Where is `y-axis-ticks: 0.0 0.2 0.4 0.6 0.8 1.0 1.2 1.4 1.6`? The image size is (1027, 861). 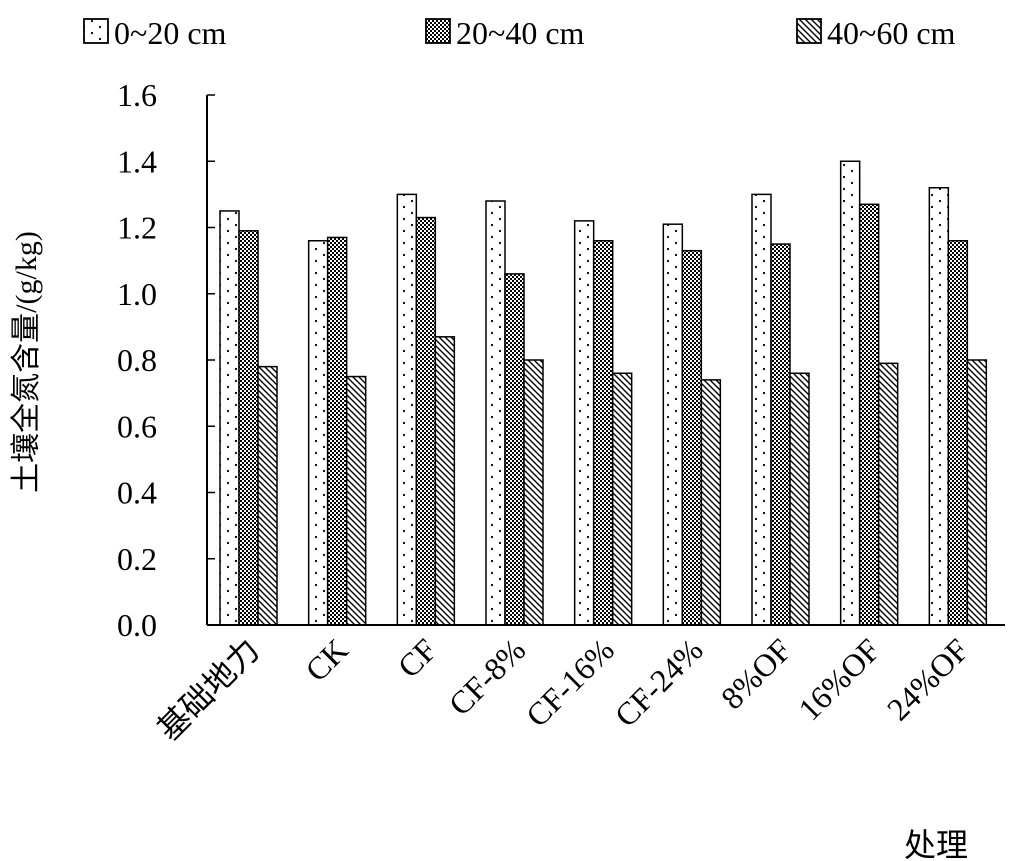
y-axis-ticks: 0.0 0.2 0.4 0.6 0.8 1.0 1.2 1.4 1.6 is located at coordinates (166, 360).